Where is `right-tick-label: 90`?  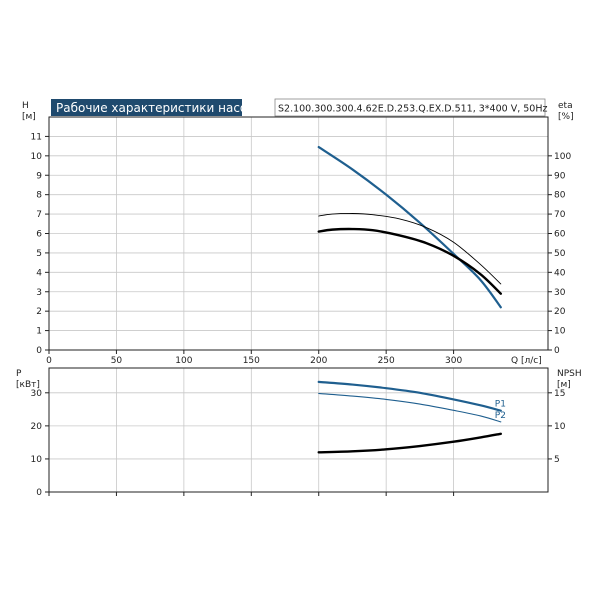 right-tick-label: 90 is located at coordinates (560, 176).